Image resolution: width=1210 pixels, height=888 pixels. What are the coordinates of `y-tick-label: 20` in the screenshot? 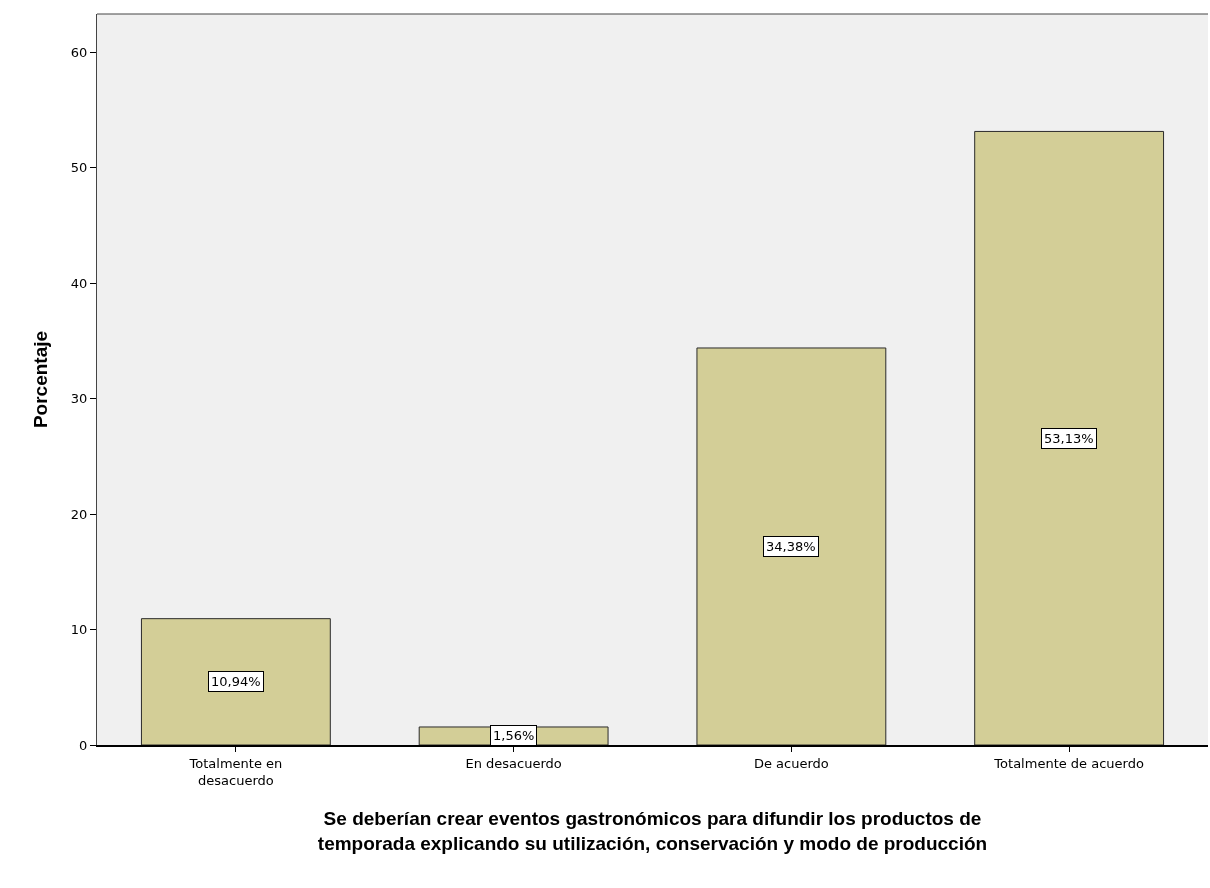 It's located at (79, 514).